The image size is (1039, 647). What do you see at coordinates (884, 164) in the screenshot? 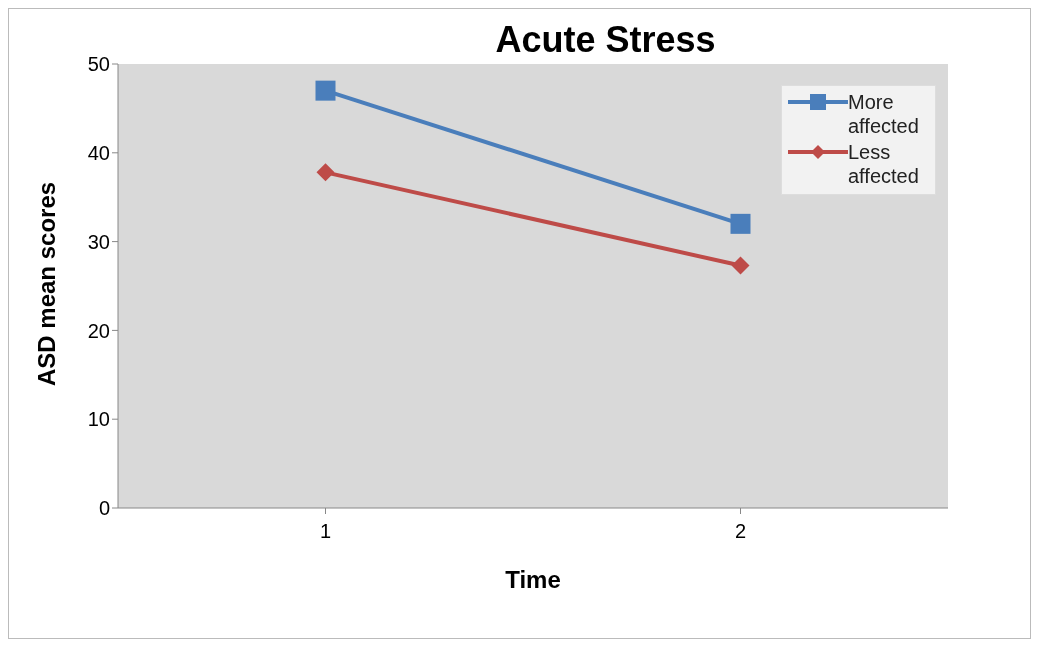
I see `legend-label: Less affected` at bounding box center [884, 164].